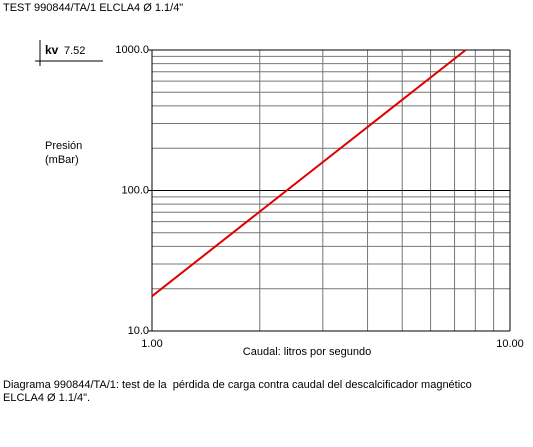  Describe the element at coordinates (93, 8) in the screenshot. I see `chart-title: TEST 990844/TA/1 ELCLA4 Ø 1.1/4"` at that location.